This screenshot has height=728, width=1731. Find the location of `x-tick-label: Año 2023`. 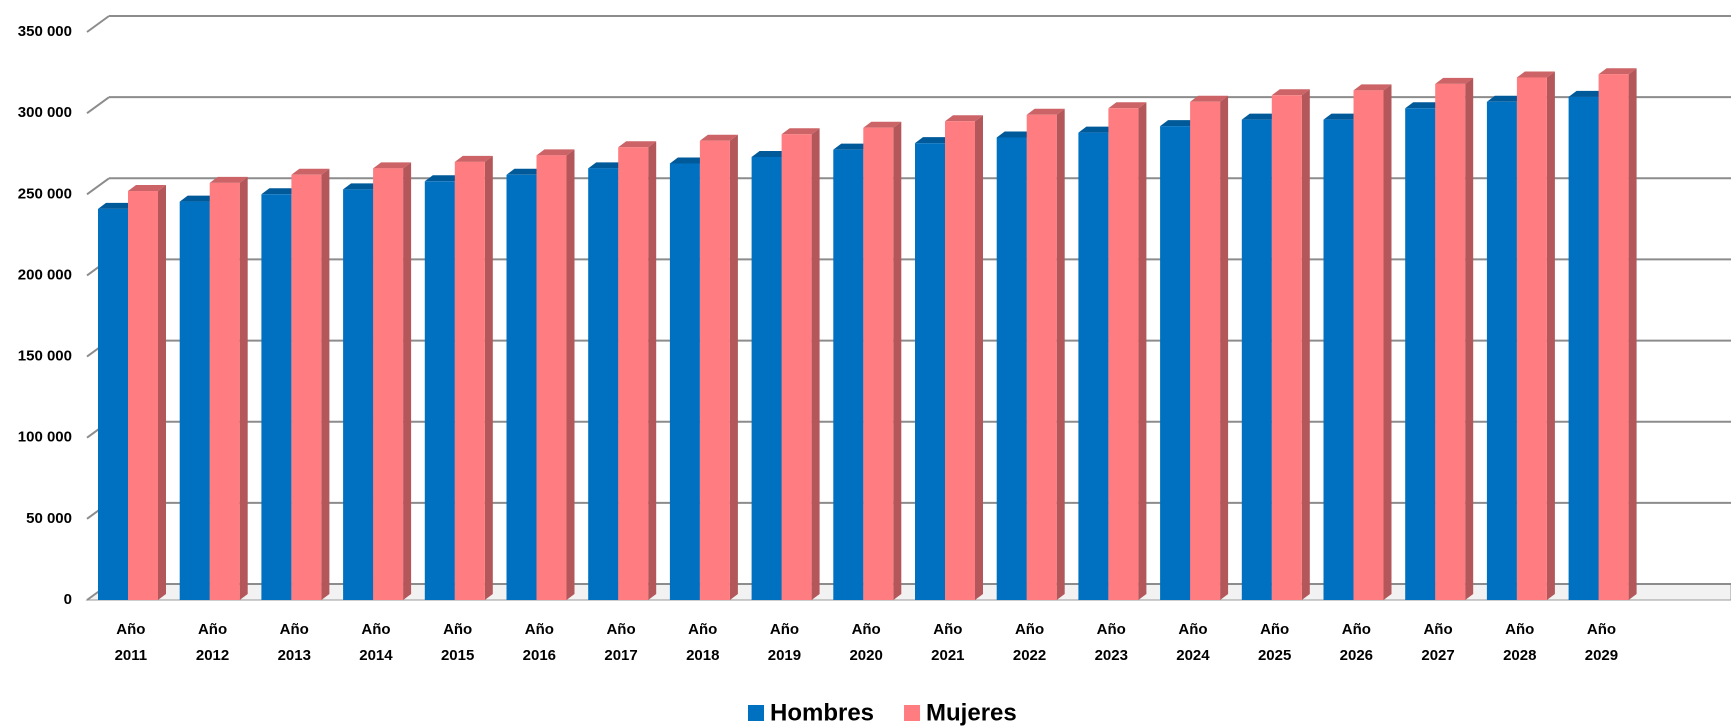

x-tick-label: Año 2023 is located at coordinates (1111, 642).